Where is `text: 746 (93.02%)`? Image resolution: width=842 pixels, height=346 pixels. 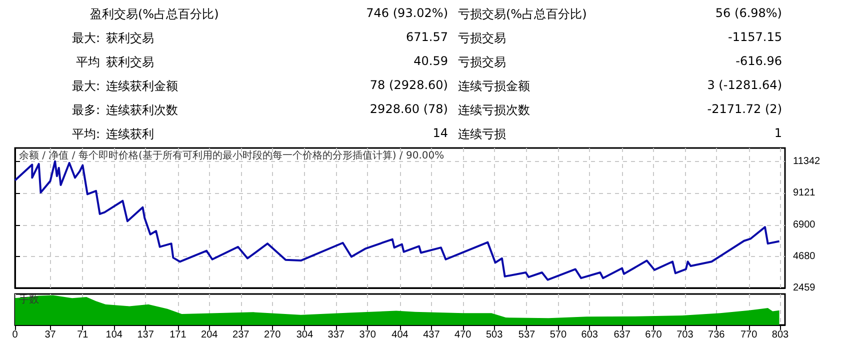 text: 746 (93.02%) is located at coordinates (407, 13).